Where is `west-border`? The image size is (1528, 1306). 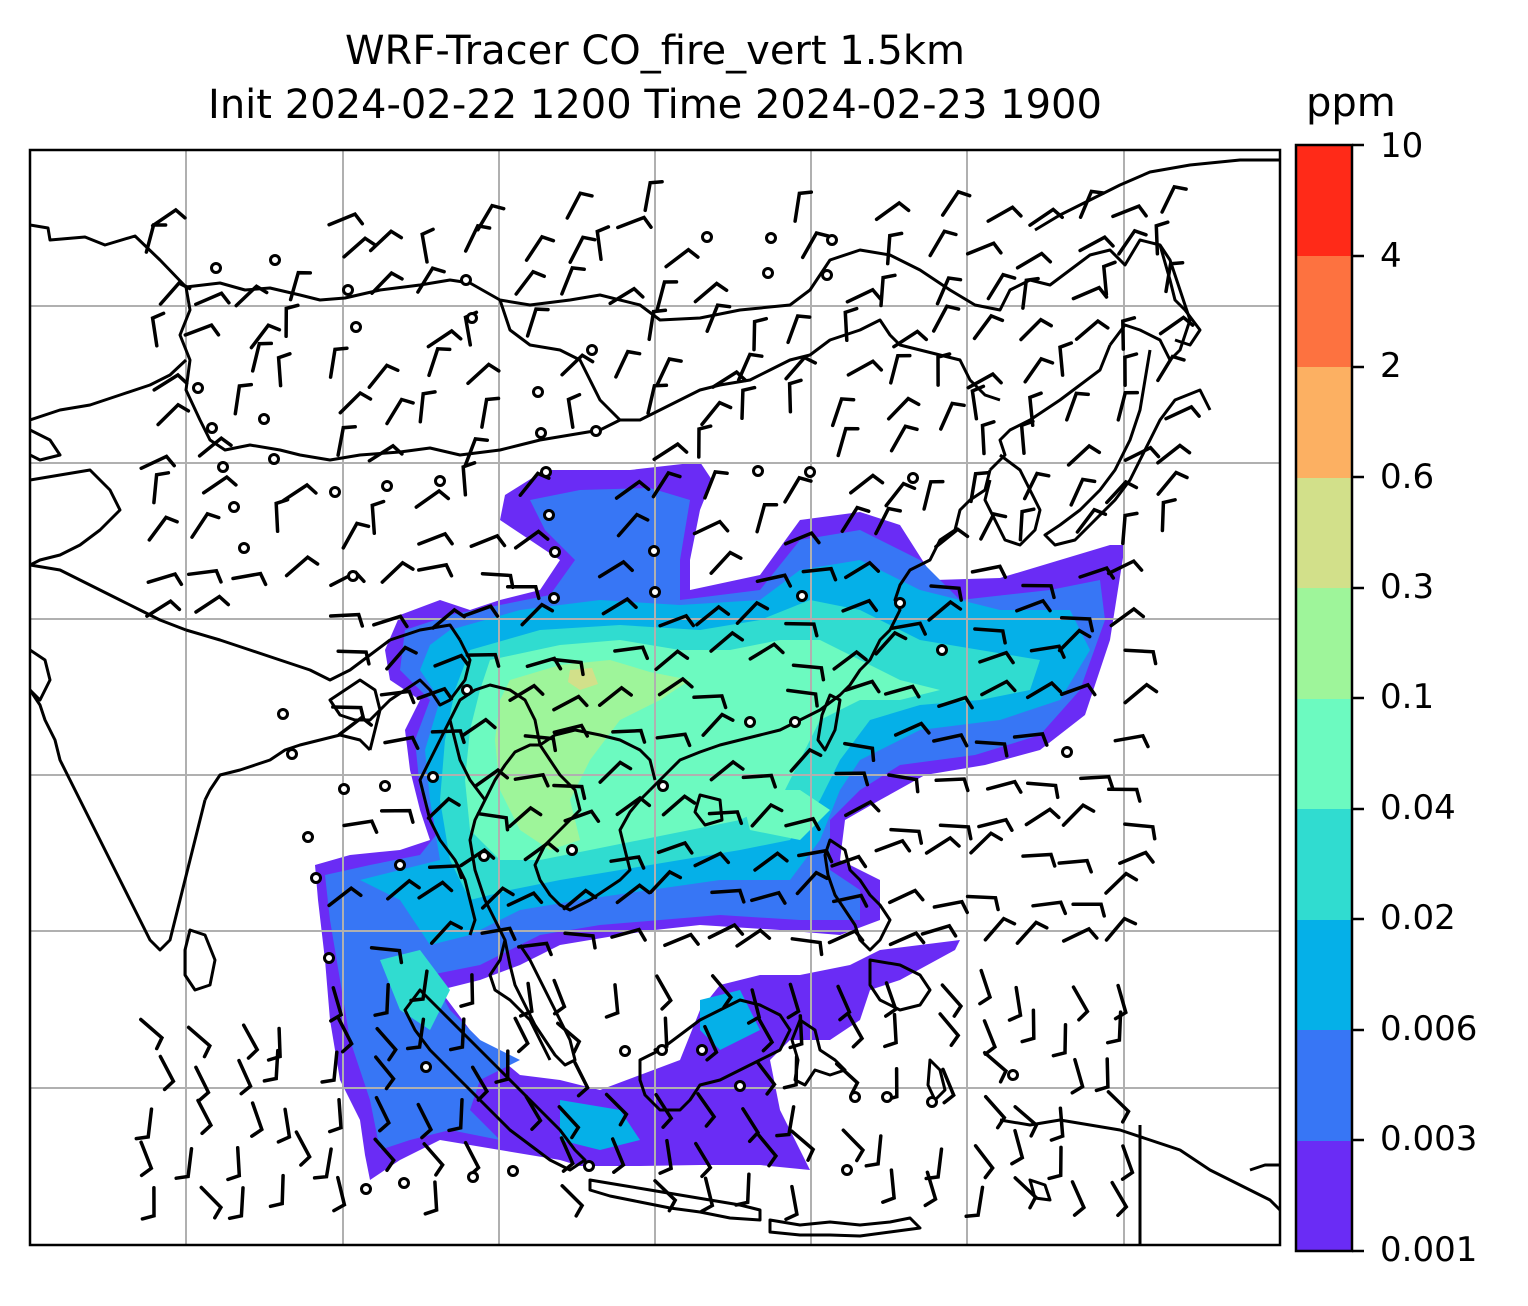
west-border is located at coordinates (76, 517).